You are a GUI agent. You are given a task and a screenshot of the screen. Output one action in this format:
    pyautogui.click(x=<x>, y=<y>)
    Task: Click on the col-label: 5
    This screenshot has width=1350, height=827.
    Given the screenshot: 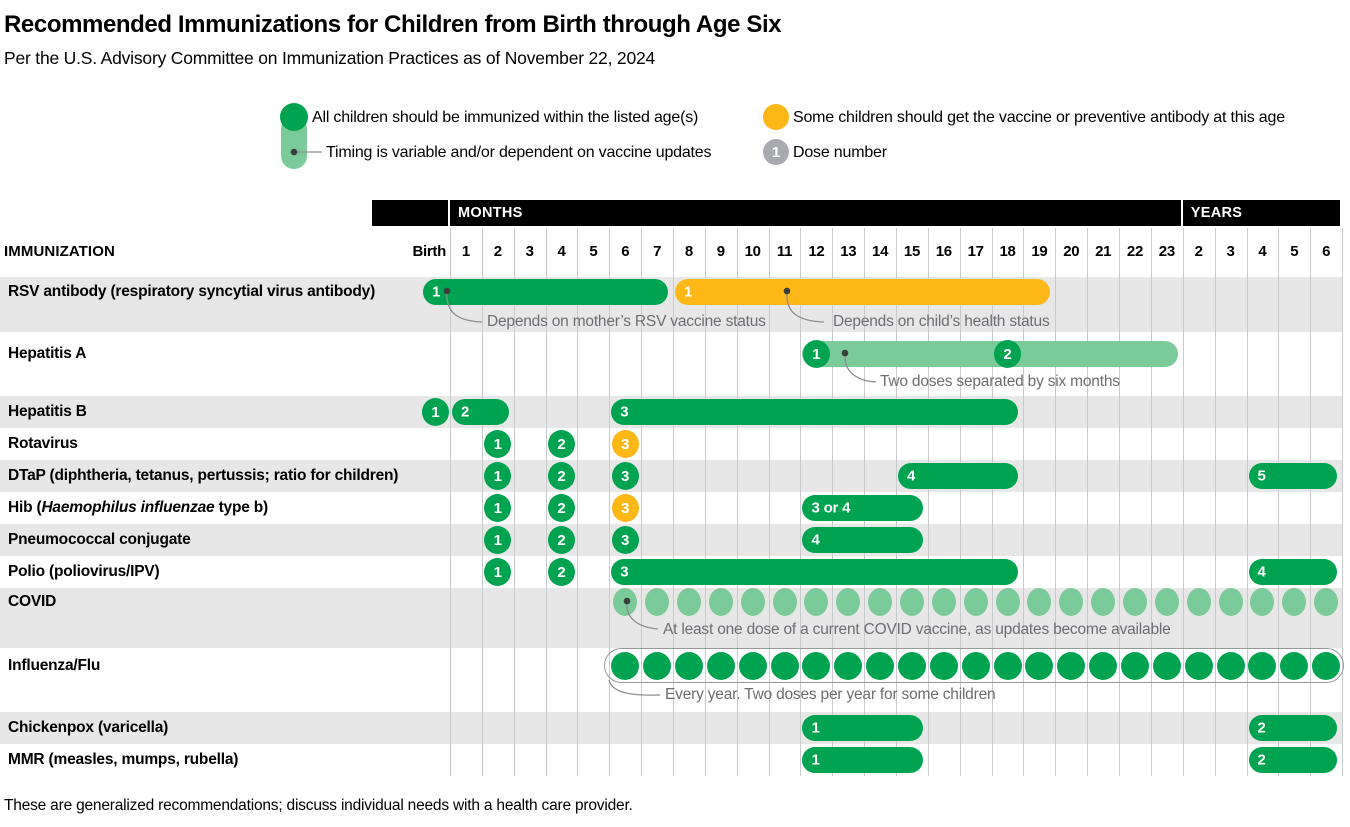 What is the action you would take?
    pyautogui.click(x=1294, y=251)
    